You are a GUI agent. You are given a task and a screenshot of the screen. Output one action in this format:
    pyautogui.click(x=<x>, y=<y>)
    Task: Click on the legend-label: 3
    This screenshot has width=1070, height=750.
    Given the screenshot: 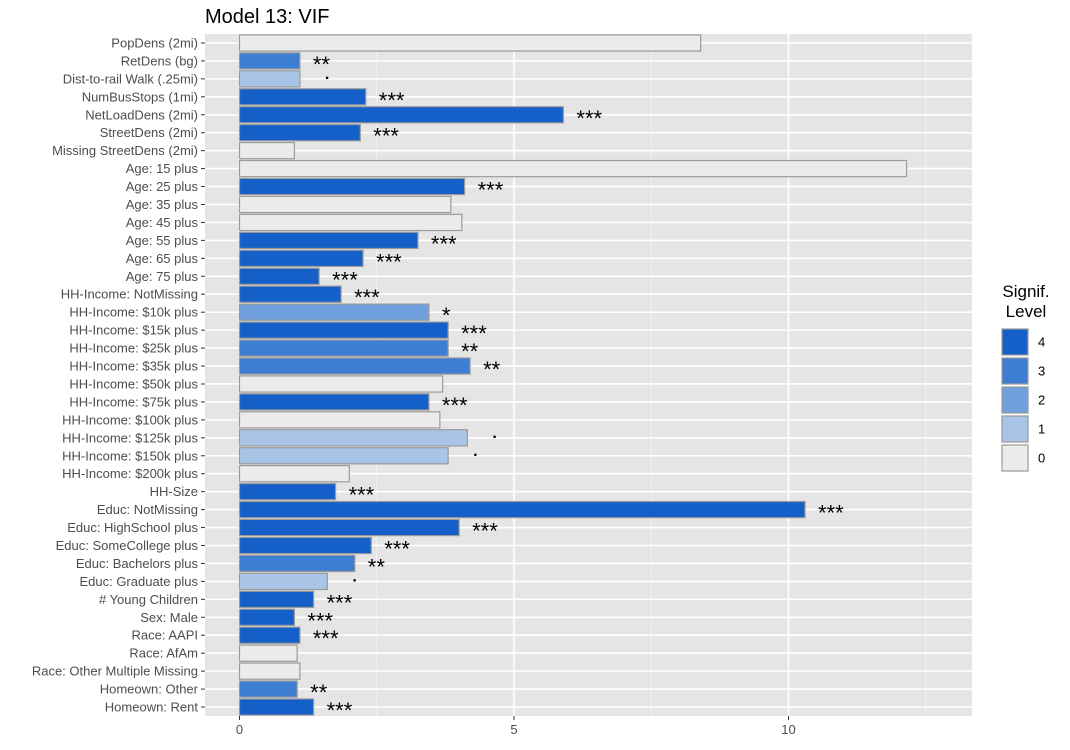 What is the action you would take?
    pyautogui.click(x=1041, y=371)
    